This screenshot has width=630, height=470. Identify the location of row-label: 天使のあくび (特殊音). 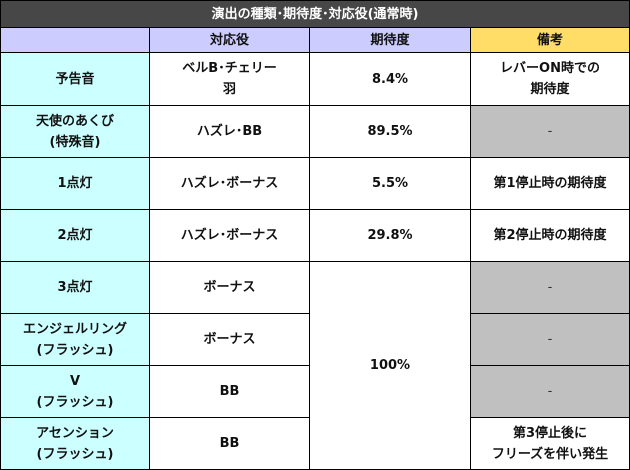
(75, 131).